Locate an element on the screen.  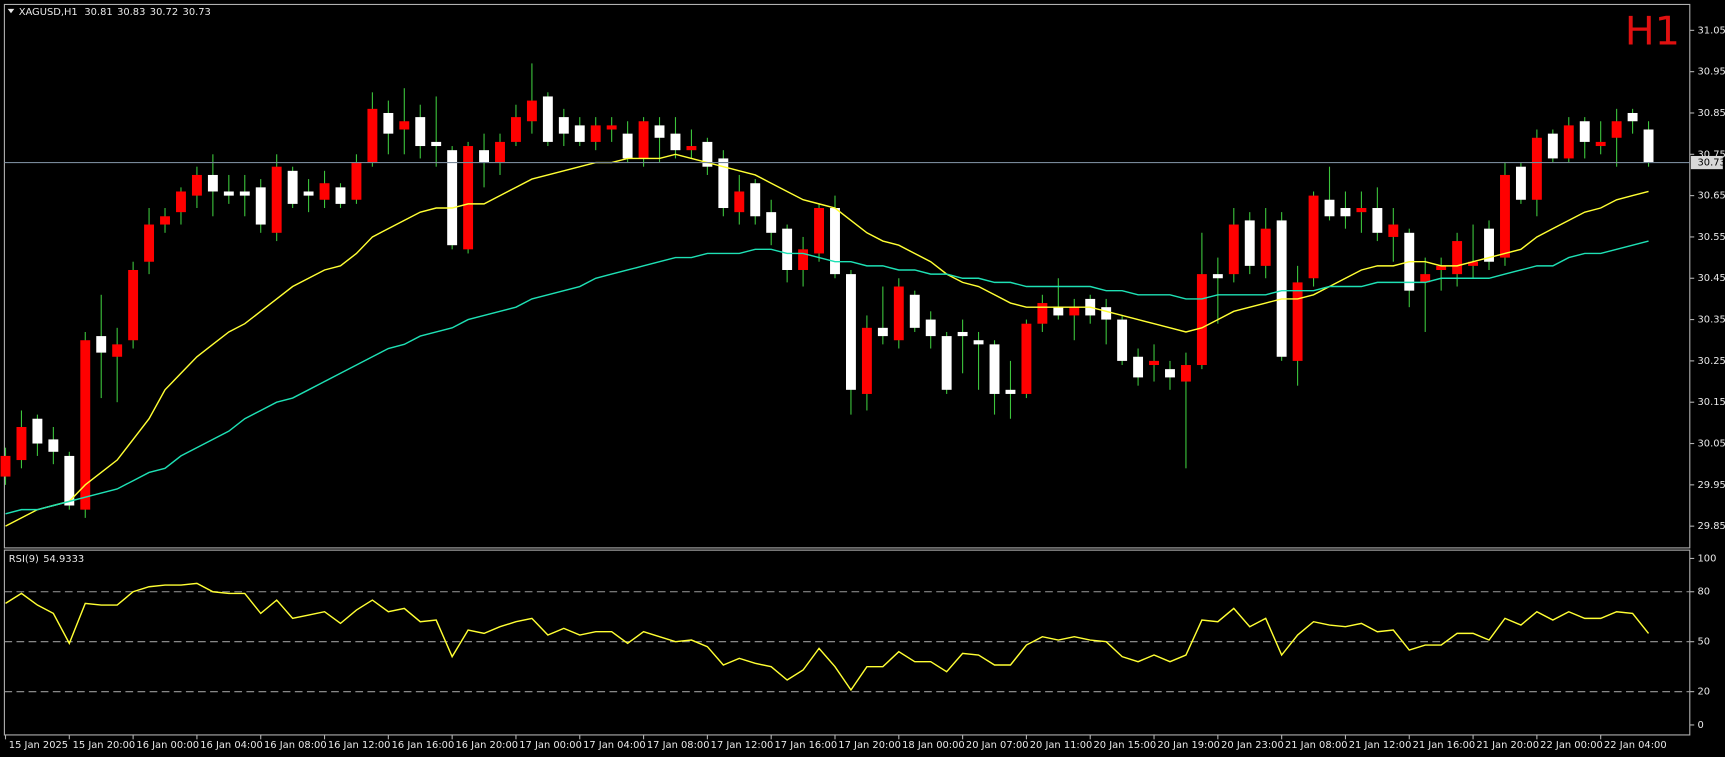
menu-triangle is located at coordinates (11, 11).